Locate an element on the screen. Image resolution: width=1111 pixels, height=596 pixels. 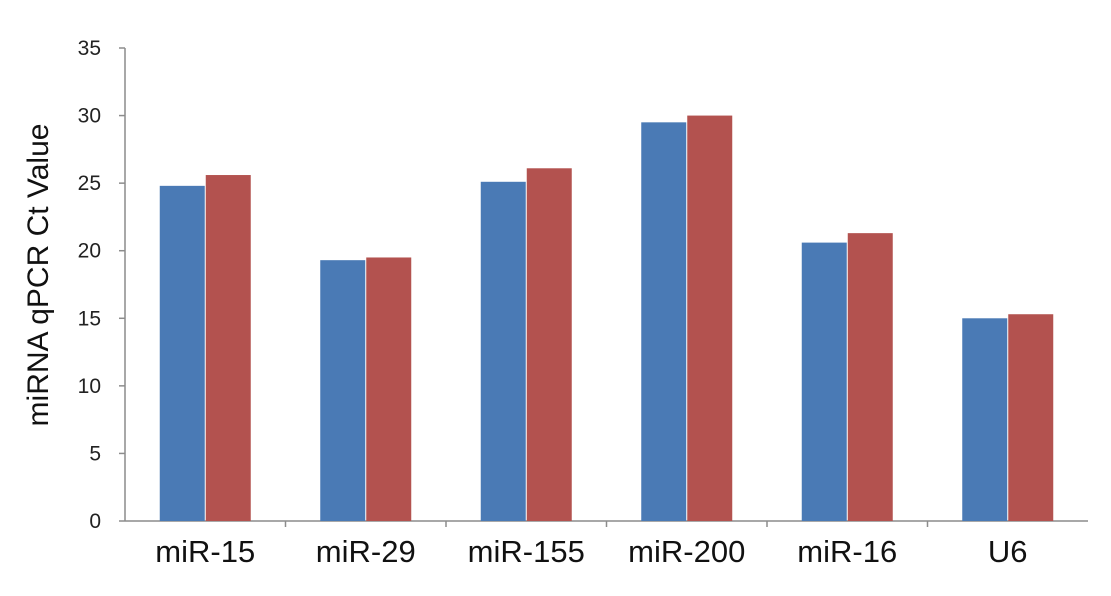
x-category-label: miR-16 is located at coordinates (847, 551).